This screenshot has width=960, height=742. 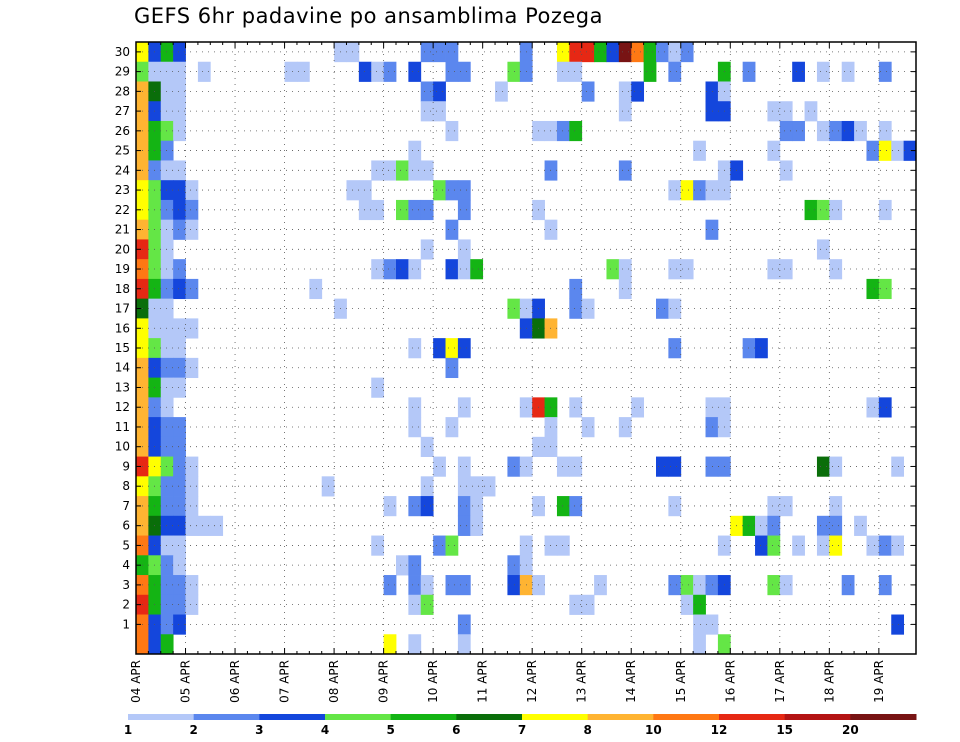 I want to click on colorbar-label: 10, so click(x=653, y=730).